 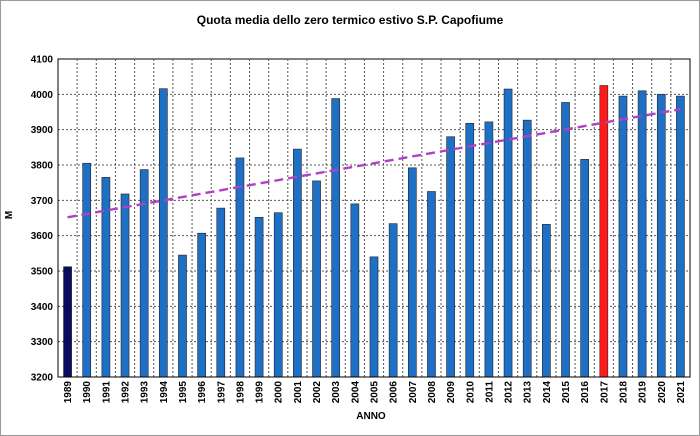 I want to click on bar-1996, so click(x=201, y=305).